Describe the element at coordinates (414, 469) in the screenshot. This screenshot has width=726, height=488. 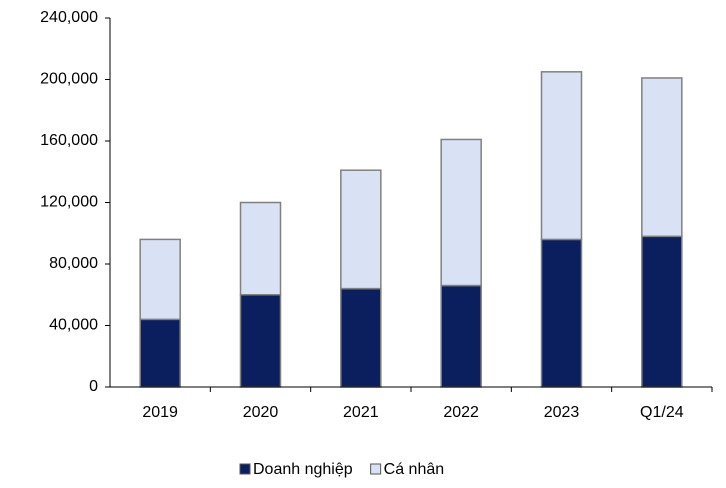
I see `legend-label: Cá nhân` at that location.